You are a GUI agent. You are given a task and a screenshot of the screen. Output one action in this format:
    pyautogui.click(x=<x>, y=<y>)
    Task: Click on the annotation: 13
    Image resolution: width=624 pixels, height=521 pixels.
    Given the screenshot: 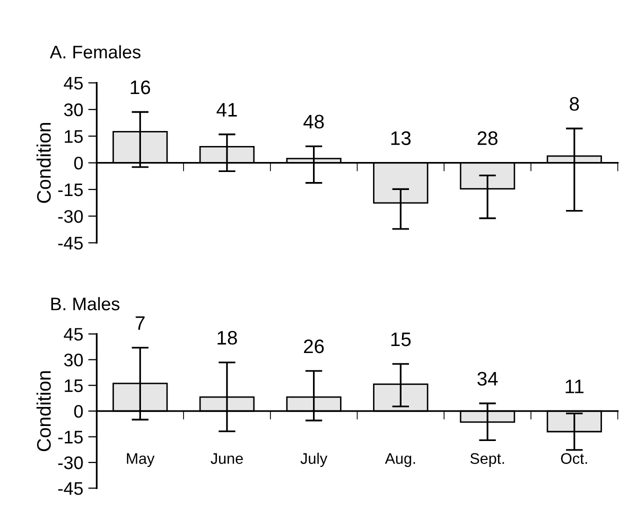 What is the action you would take?
    pyautogui.click(x=401, y=138)
    